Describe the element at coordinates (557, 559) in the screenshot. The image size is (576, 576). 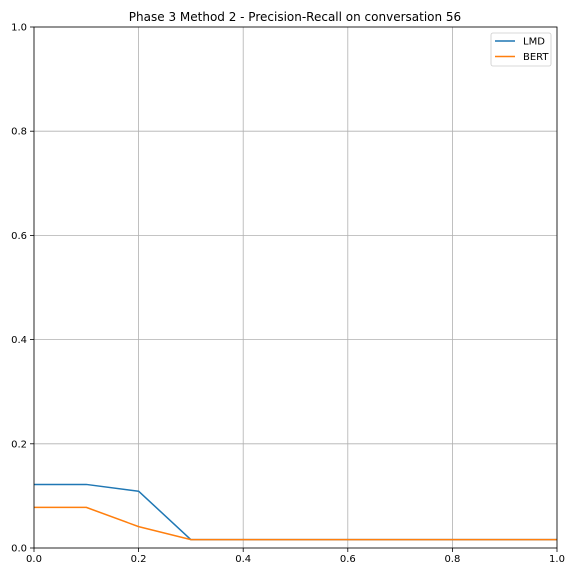
I see `x-tick-label: 1.0` at that location.